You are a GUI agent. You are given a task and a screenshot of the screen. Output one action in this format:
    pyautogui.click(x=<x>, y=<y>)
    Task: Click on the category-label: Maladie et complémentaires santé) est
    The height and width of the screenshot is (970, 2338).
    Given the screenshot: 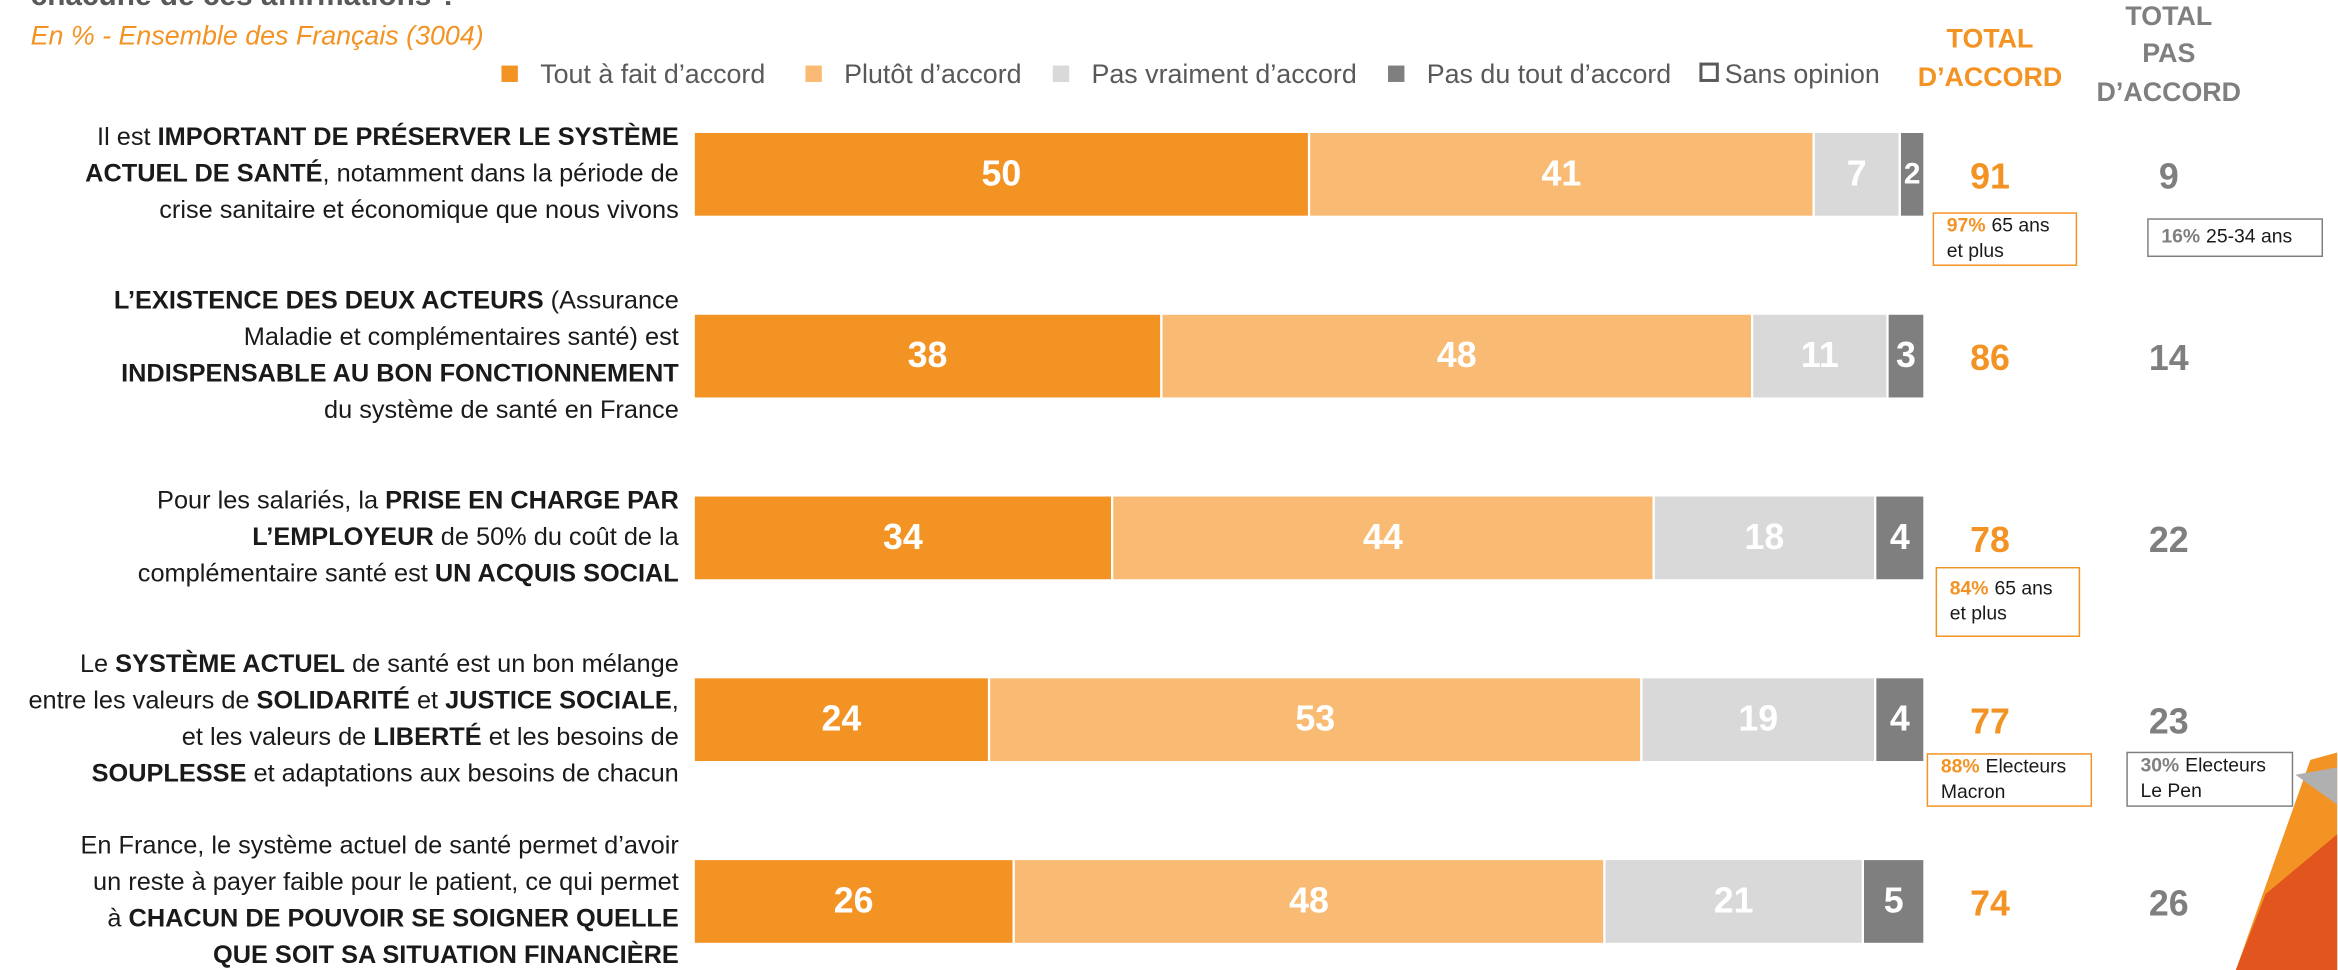 What is the action you would take?
    pyautogui.click(x=461, y=337)
    